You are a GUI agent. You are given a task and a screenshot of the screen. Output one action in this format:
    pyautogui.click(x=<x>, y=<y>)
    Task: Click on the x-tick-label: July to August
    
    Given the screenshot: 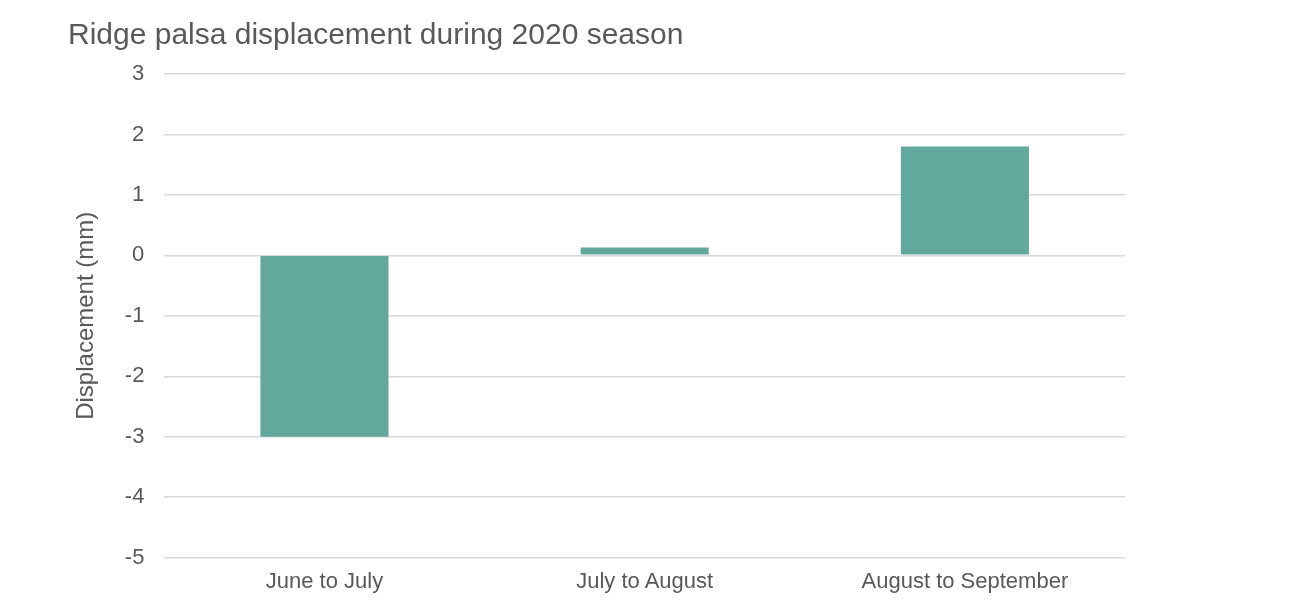 What is the action you would take?
    pyautogui.click(x=645, y=580)
    